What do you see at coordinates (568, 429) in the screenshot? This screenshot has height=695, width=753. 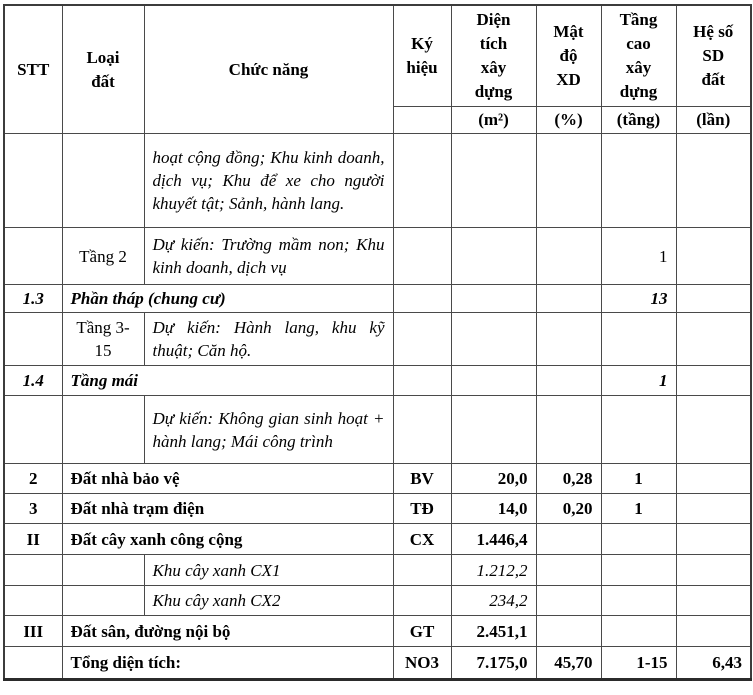 I see `cell-tang-mai-description-mat-do-xd` at bounding box center [568, 429].